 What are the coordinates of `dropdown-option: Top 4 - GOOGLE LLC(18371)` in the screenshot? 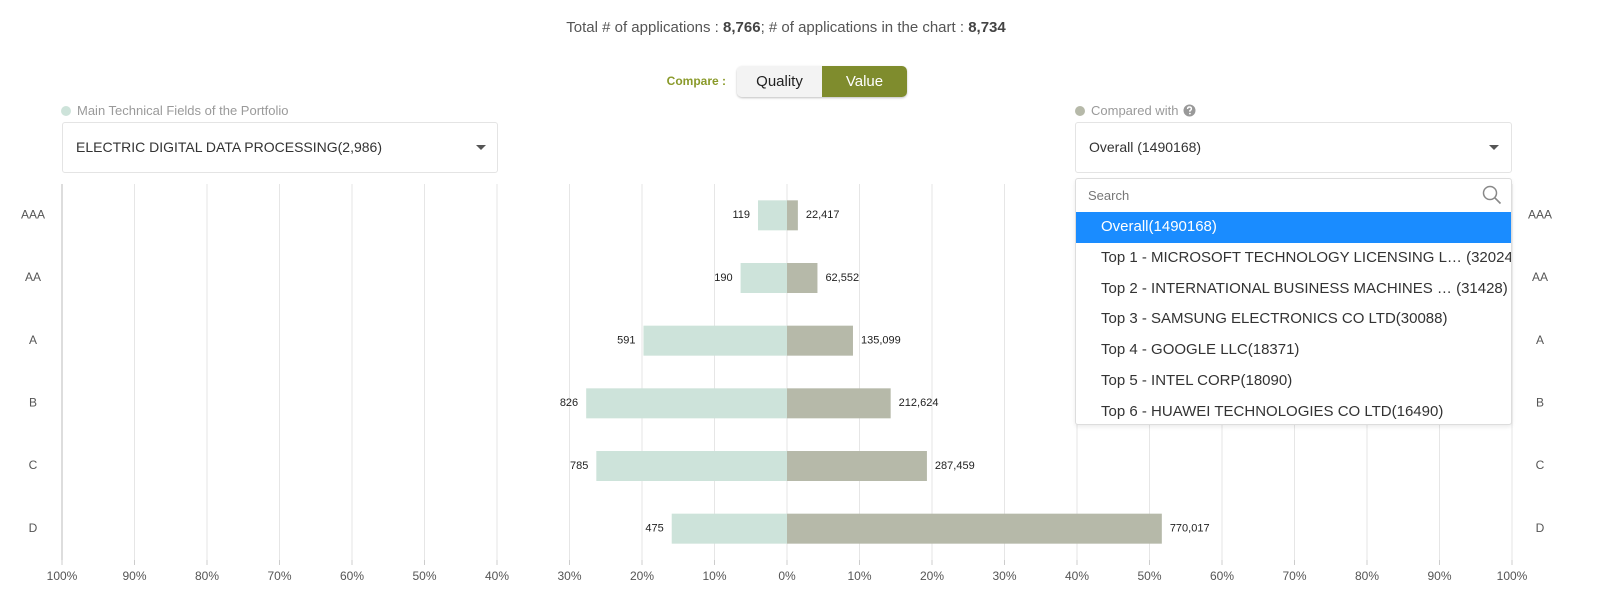 It's located at (1200, 350).